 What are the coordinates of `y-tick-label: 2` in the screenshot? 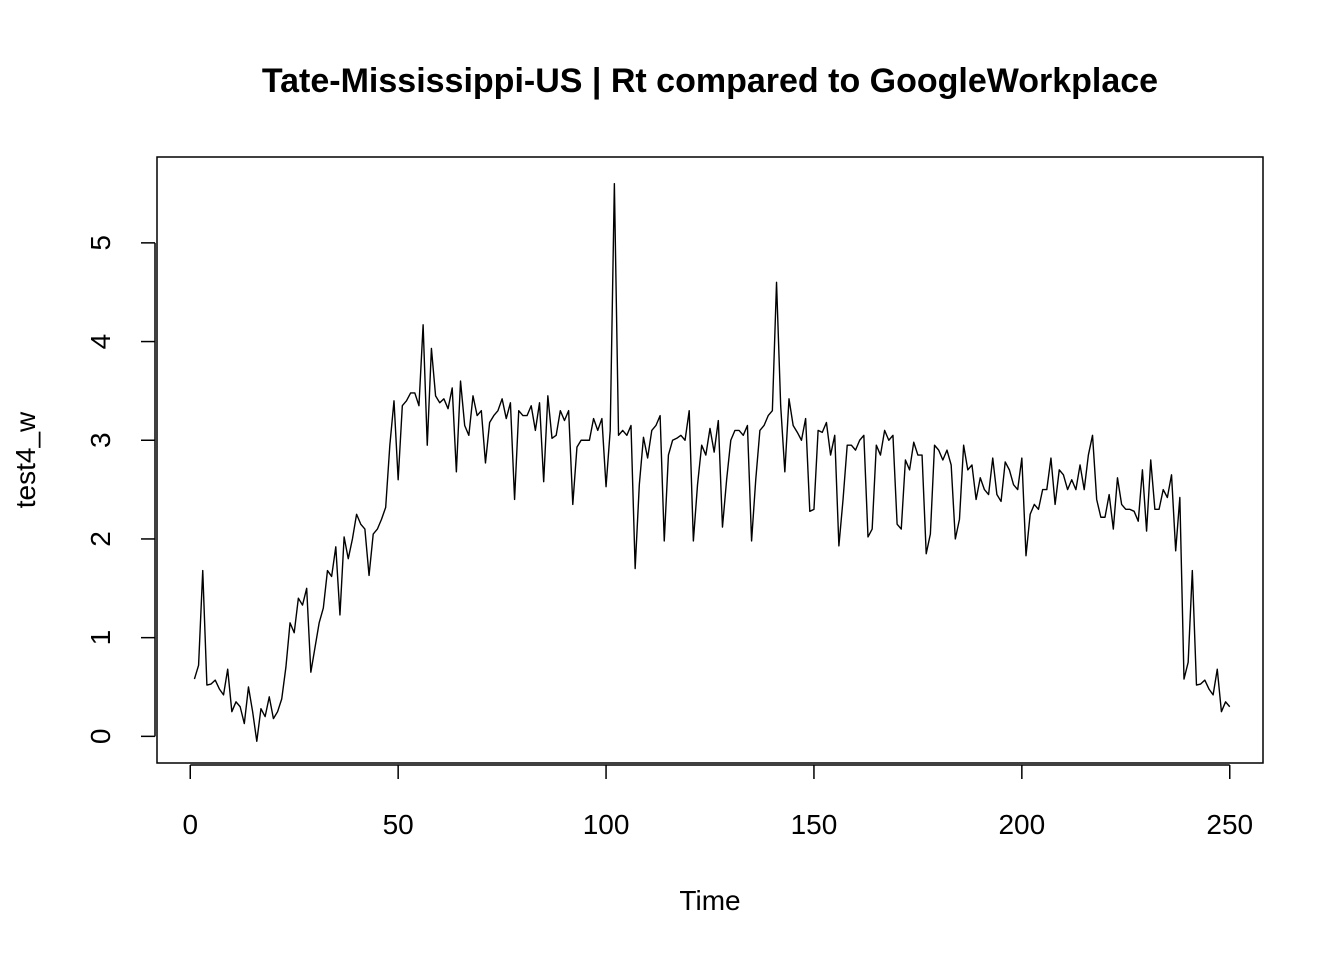 It's located at (100, 539).